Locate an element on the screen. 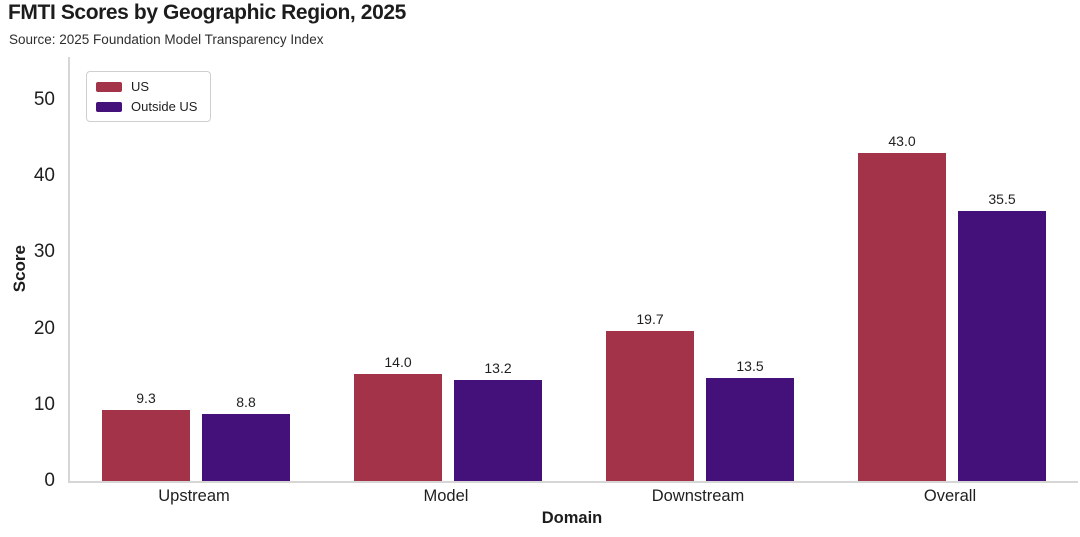  legend-label: Outside US is located at coordinates (164, 106).